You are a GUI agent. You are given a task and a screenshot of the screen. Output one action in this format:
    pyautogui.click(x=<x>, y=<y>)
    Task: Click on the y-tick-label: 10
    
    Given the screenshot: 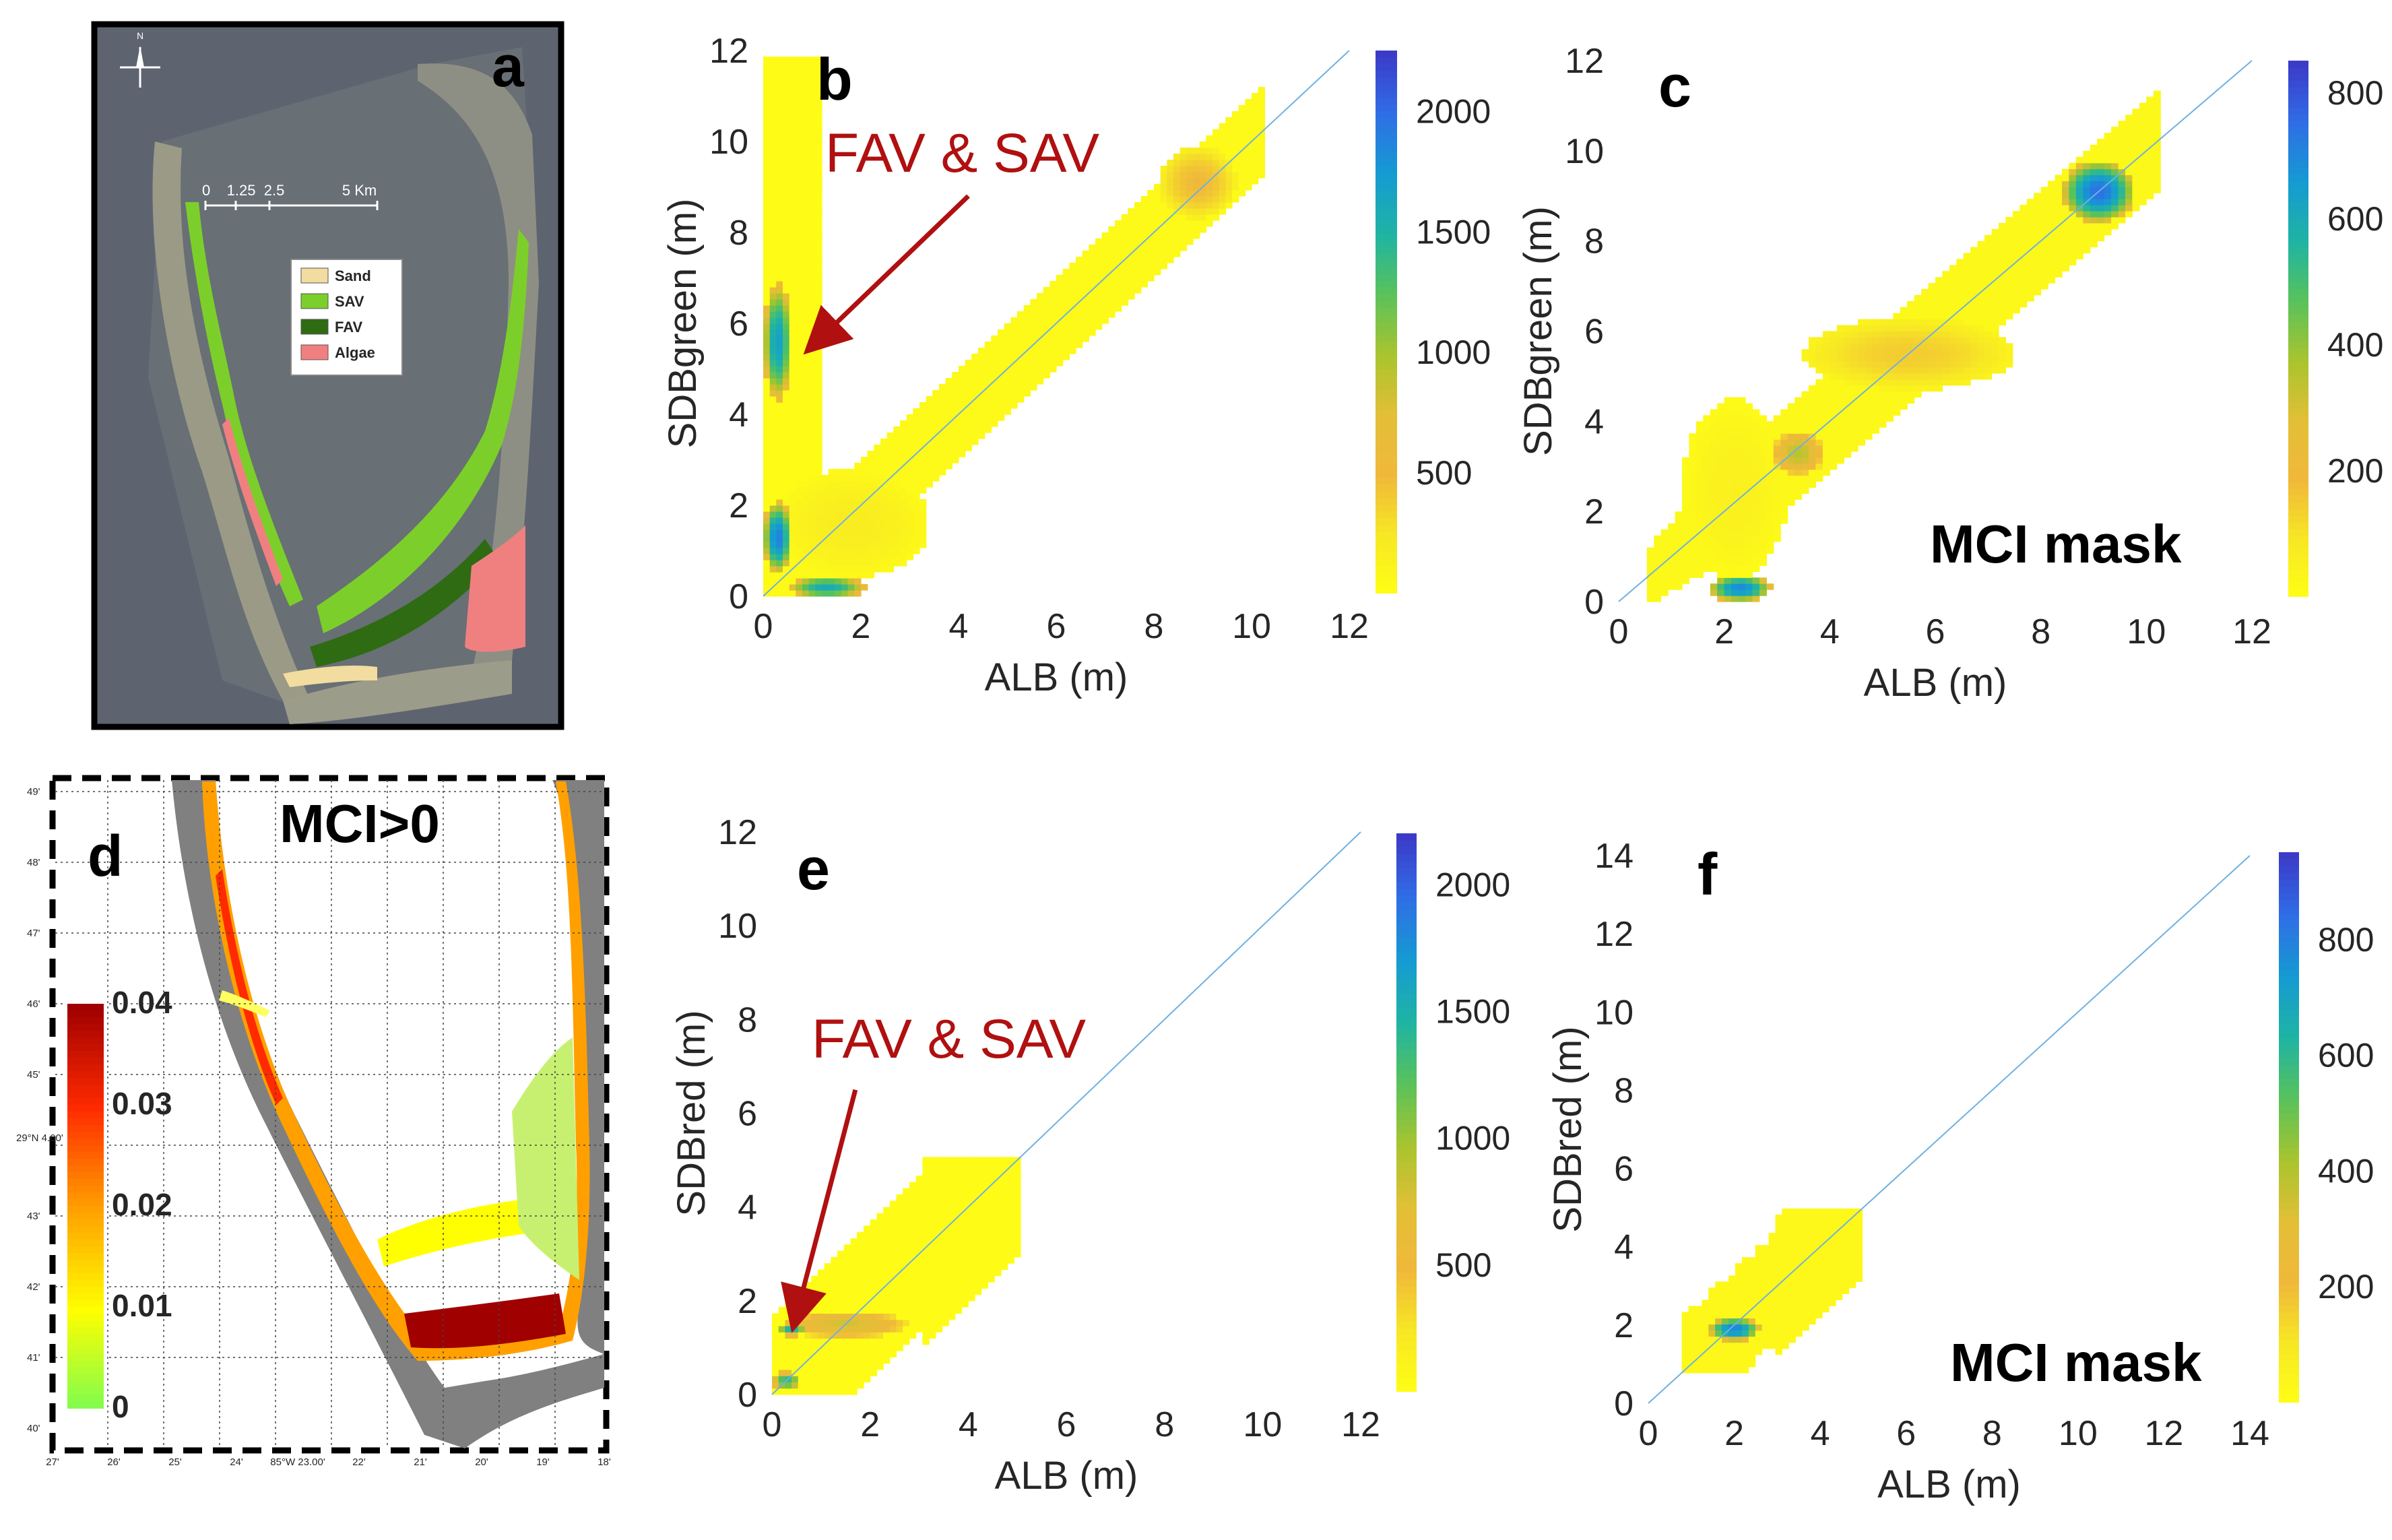 What is the action you would take?
    pyautogui.click(x=1585, y=151)
    